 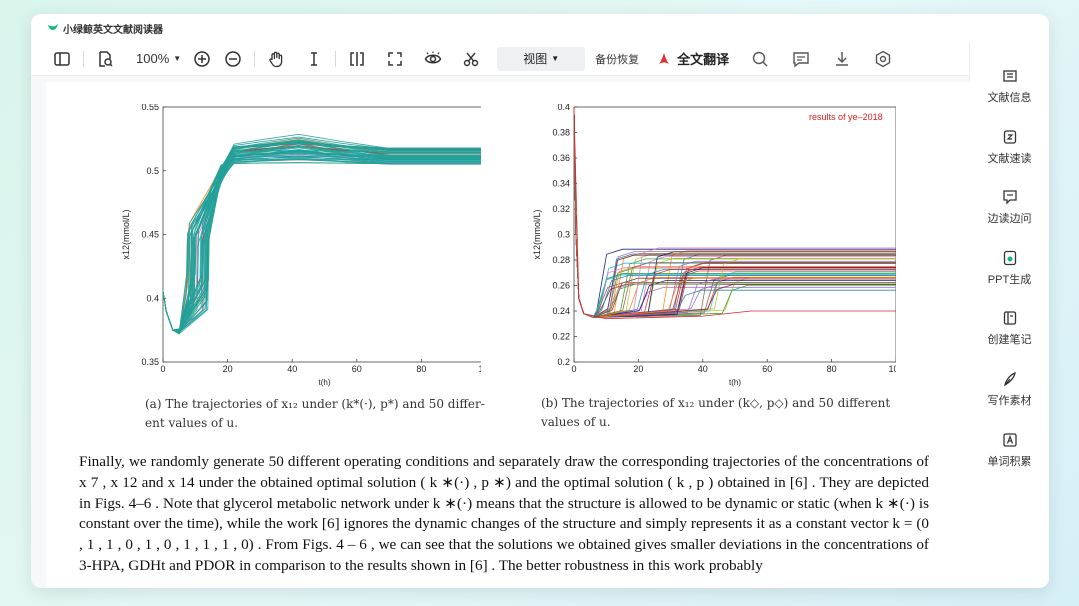 I want to click on y-tick-label: 0.24, so click(x=561, y=311).